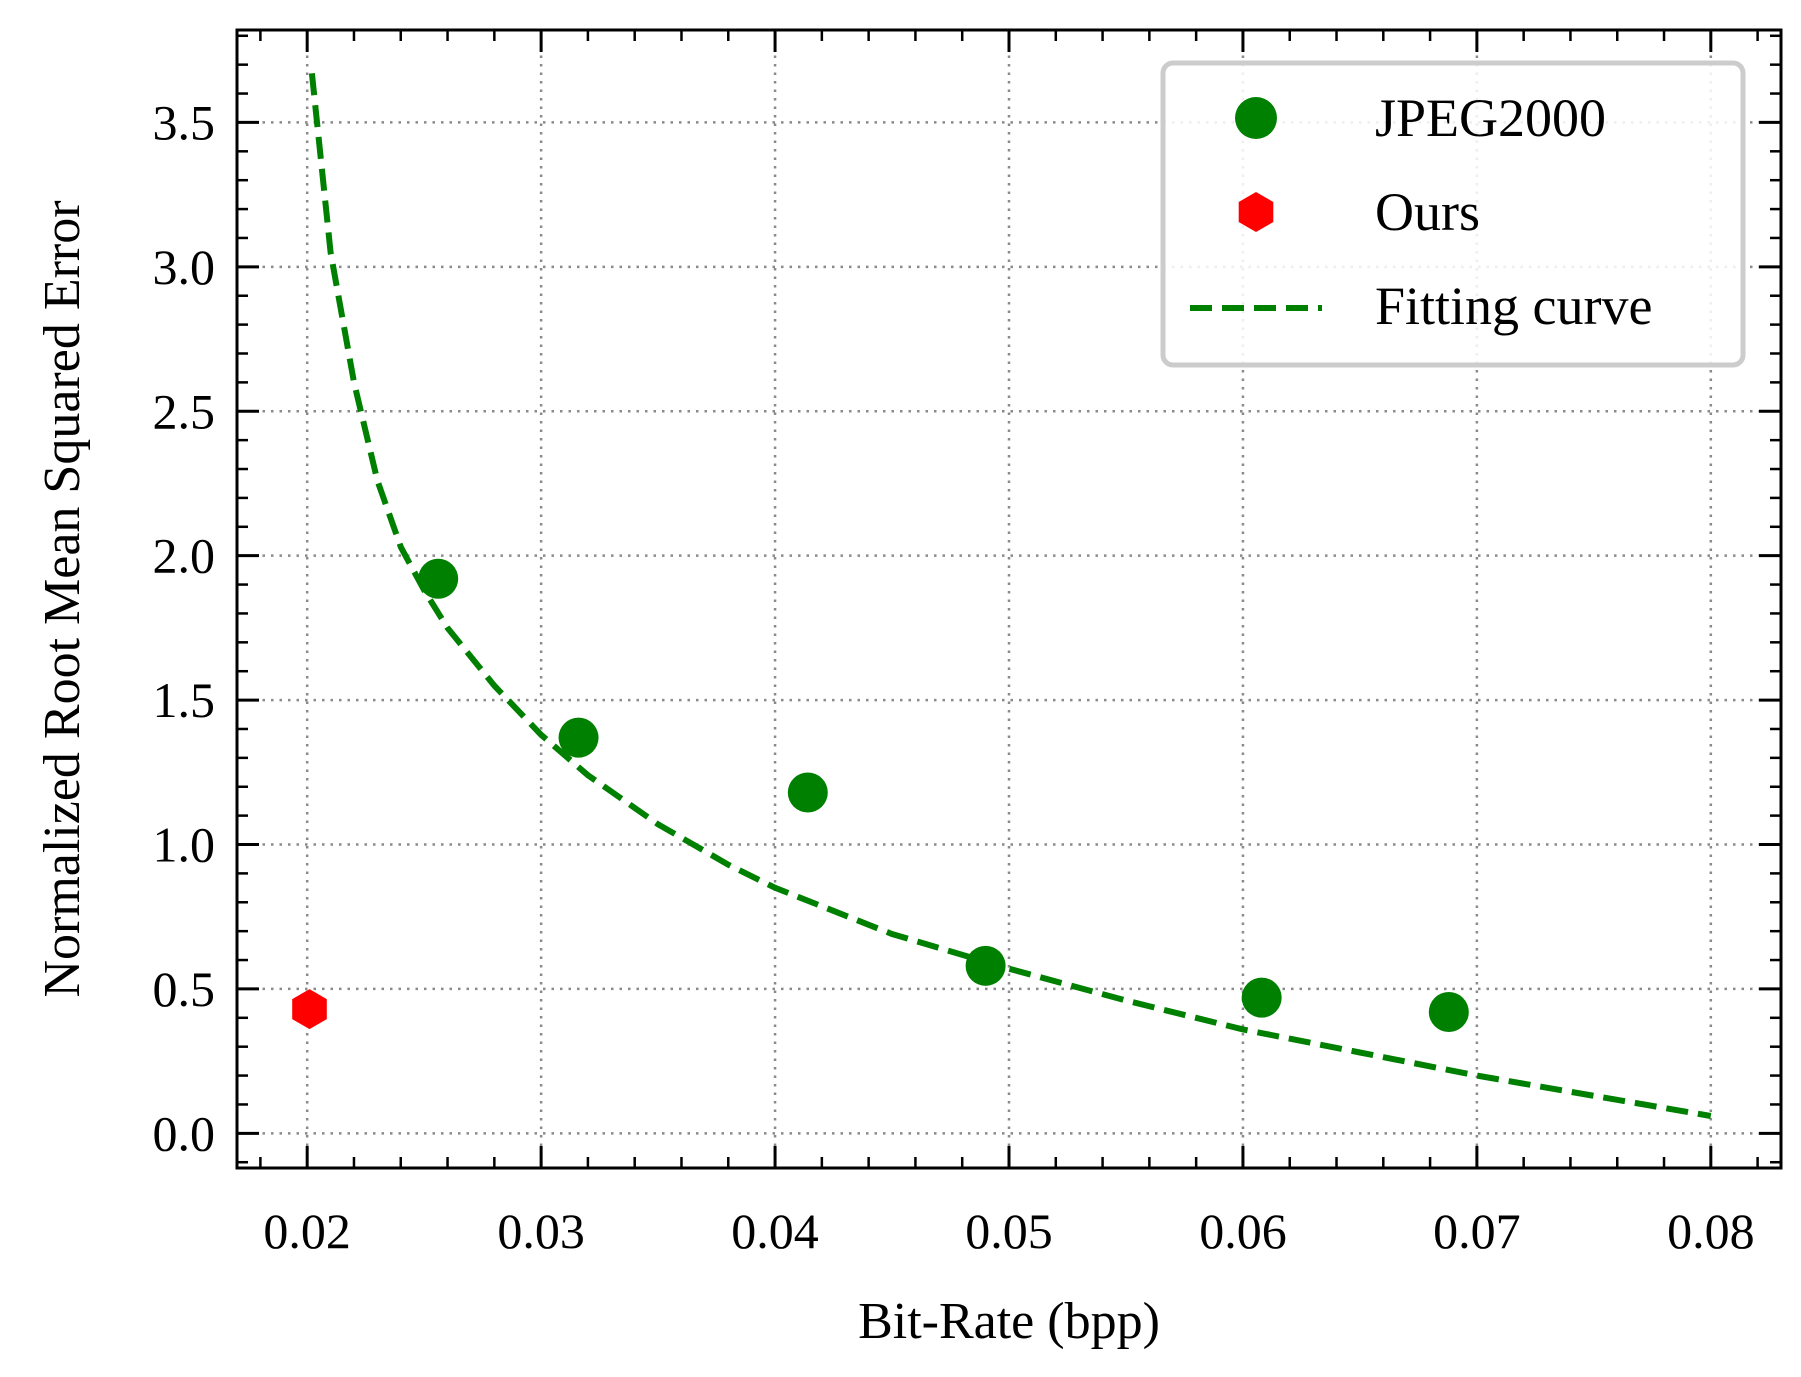 Image resolution: width=1801 pixels, height=1377 pixels. What do you see at coordinates (184, 411) in the screenshot?
I see `y-tick-label: 2.5` at bounding box center [184, 411].